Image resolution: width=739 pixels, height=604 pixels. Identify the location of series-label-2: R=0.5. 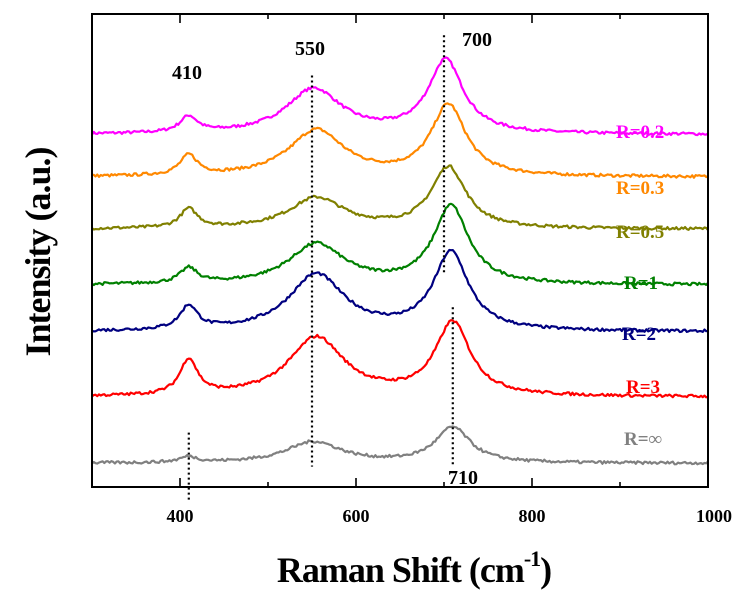
(640, 232).